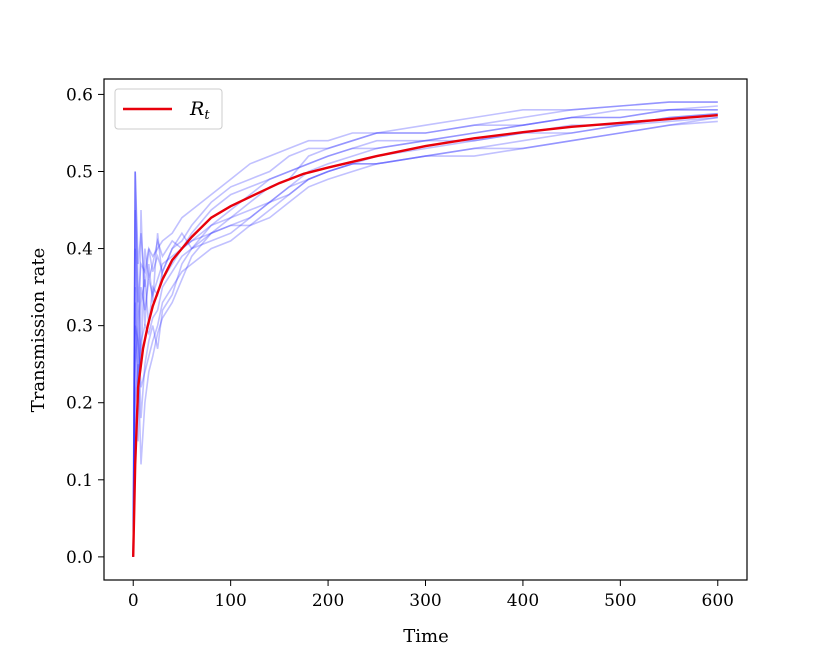  I want to click on legend-label-subscript: t, so click(207, 115).